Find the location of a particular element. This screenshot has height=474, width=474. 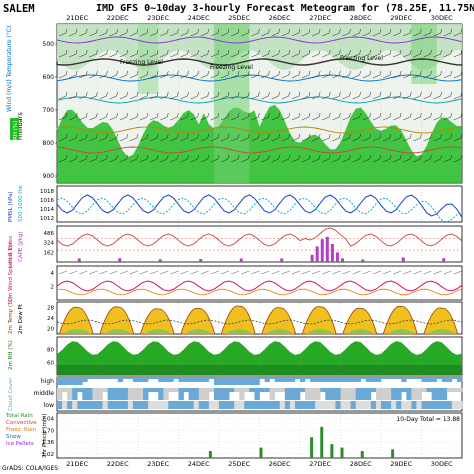

wind-temperature-axis-label: Wind (m/s) Temperature (°C) is located at coordinates (9, 69).